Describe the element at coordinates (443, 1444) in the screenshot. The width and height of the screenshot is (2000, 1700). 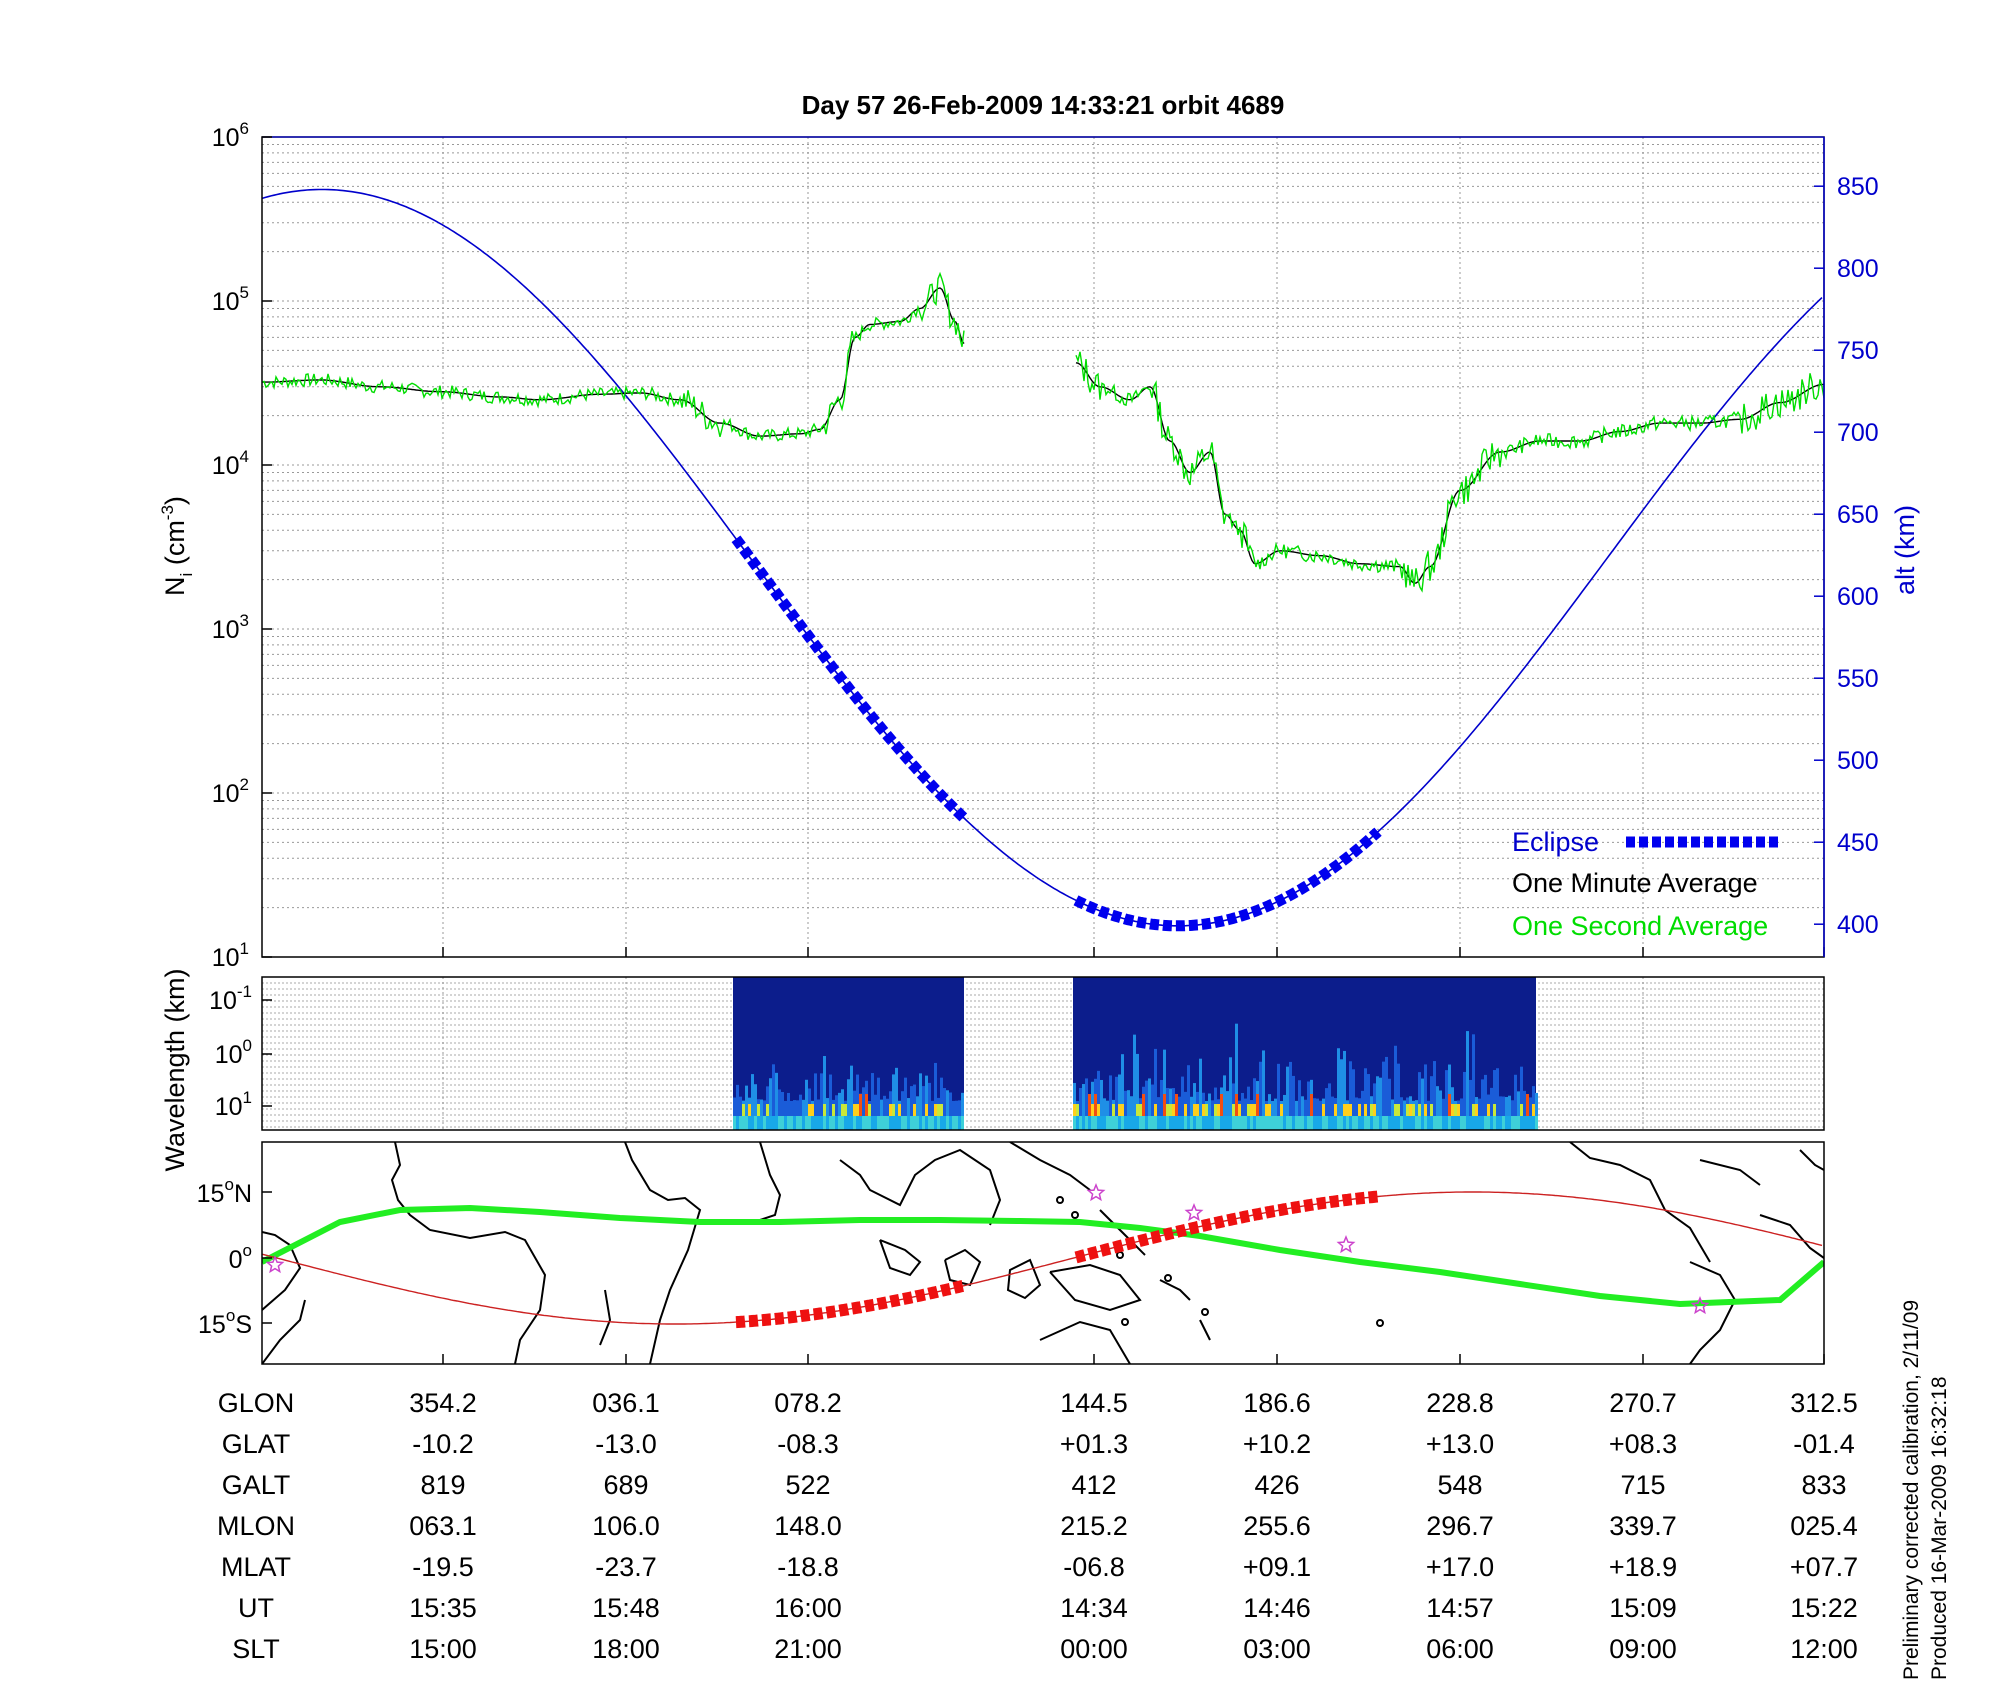
I see `table-cell: -10.2` at that location.